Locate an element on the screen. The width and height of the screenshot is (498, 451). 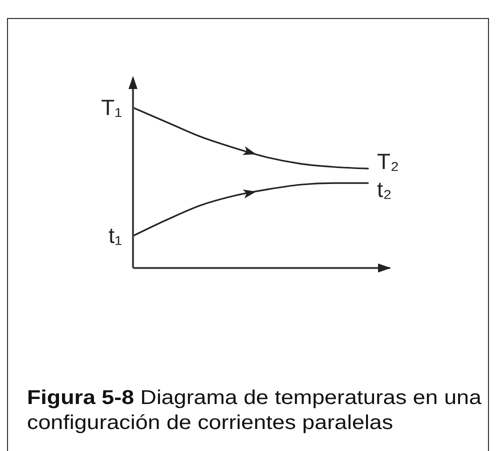
annotation: T₂ is located at coordinates (388, 162).